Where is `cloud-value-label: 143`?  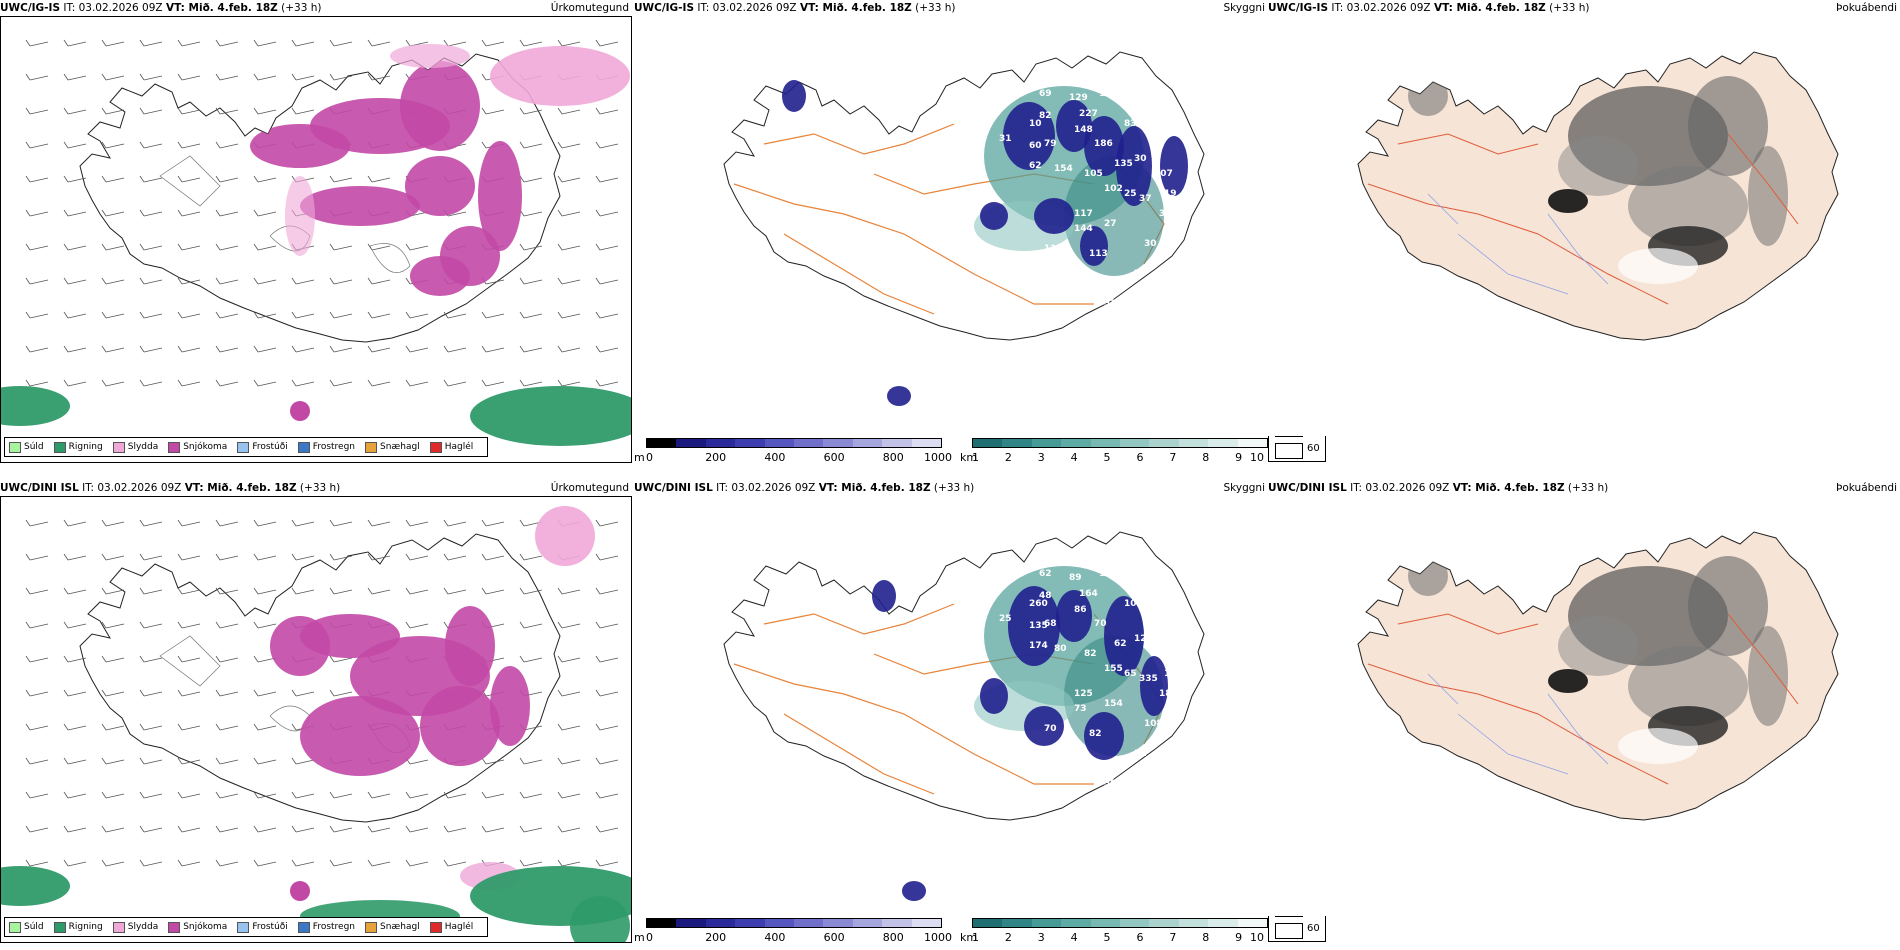
cloud-value-label: 143 is located at coordinates (1023, 849).